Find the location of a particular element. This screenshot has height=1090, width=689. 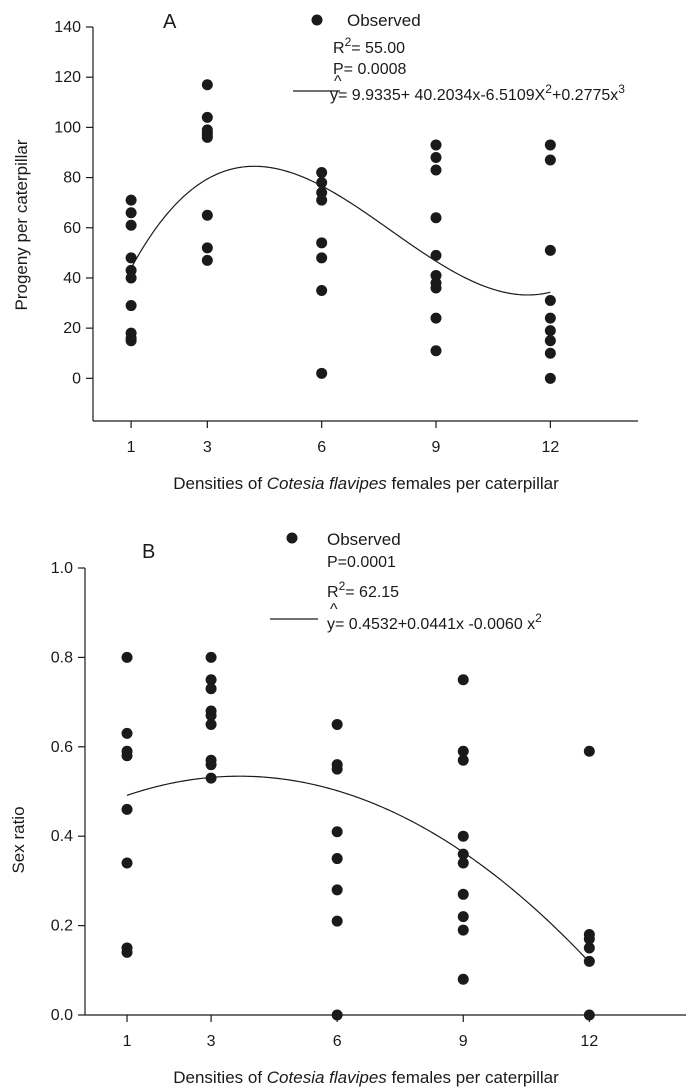

panel-b-p-value: P=0.0001 is located at coordinates (361, 562).